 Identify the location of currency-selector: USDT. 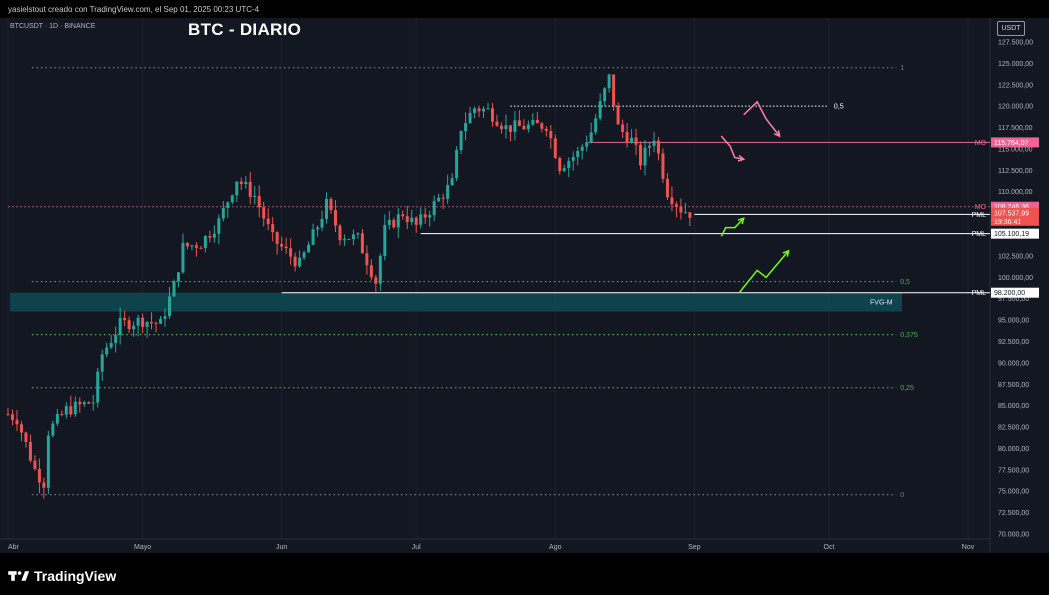
(1011, 28).